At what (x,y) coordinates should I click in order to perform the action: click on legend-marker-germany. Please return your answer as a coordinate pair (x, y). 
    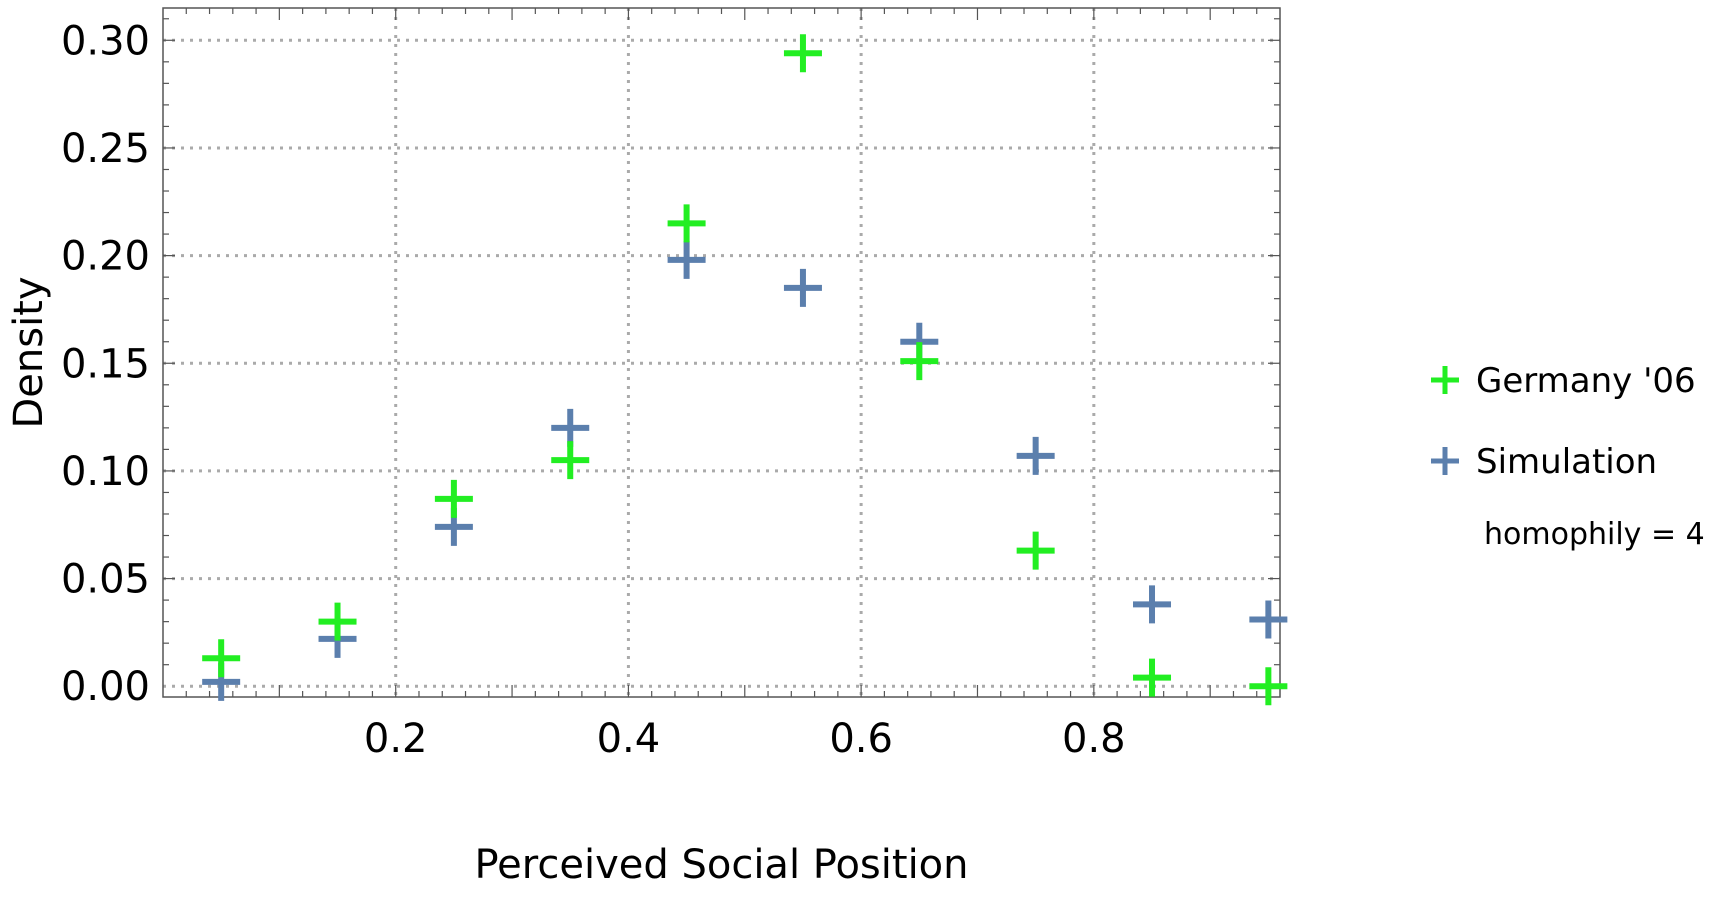
    Looking at the image, I should click on (1445, 380).